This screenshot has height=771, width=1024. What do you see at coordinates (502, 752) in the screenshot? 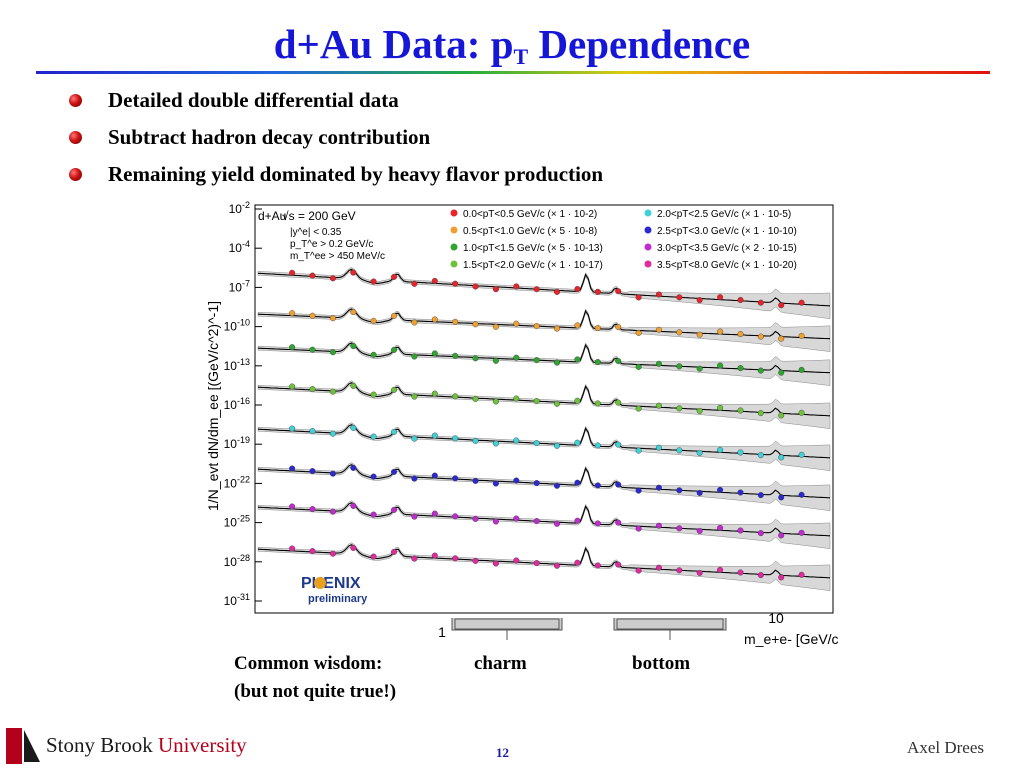
I see `page-number: 12` at bounding box center [502, 752].